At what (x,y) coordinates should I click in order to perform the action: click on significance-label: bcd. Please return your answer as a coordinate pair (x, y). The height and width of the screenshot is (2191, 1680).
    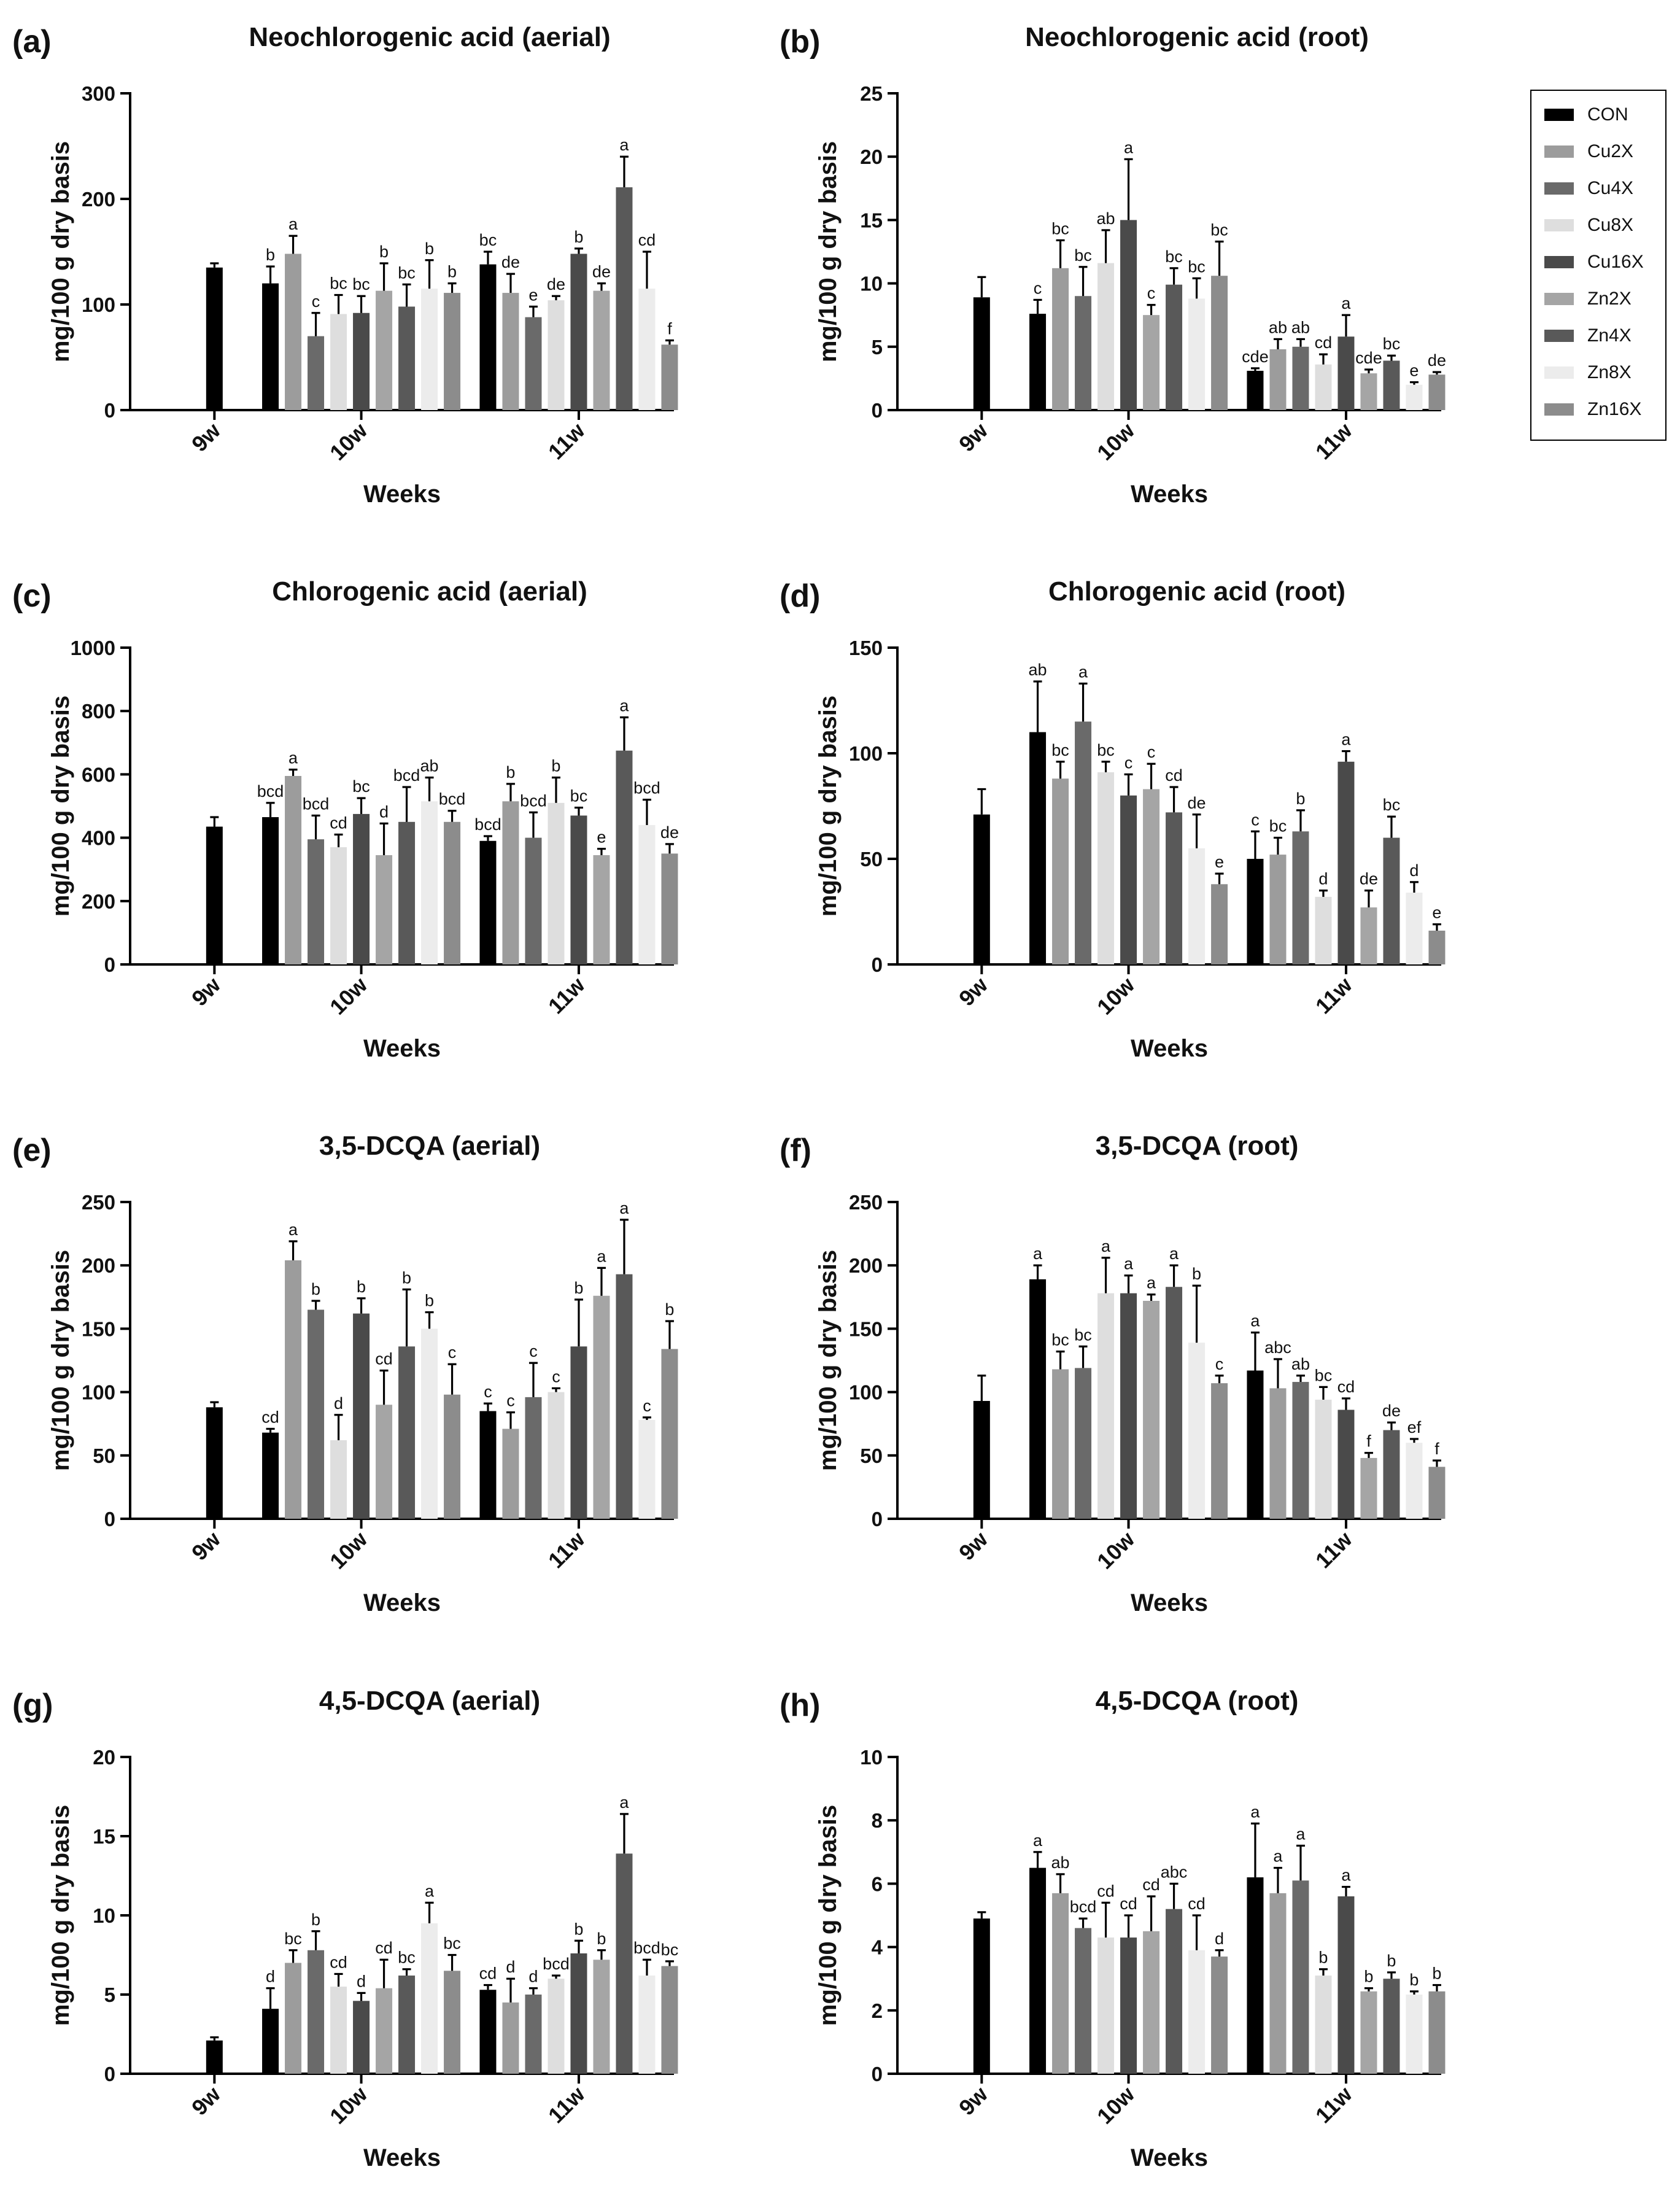
    Looking at the image, I should click on (646, 788).